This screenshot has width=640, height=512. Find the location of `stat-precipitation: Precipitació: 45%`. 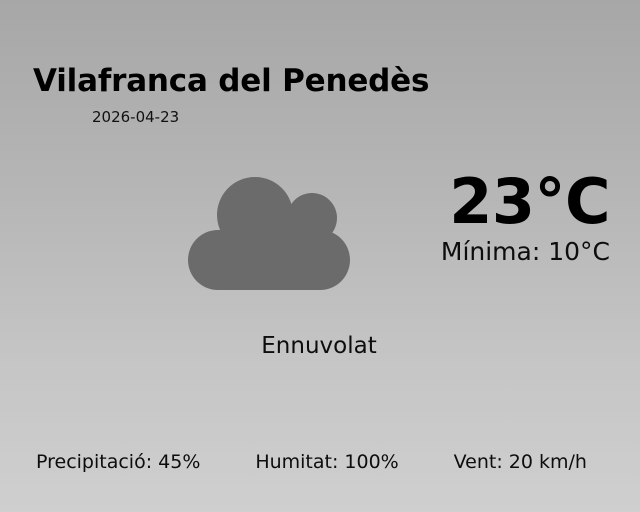

stat-precipitation: Precipitació: 45% is located at coordinates (118, 462).